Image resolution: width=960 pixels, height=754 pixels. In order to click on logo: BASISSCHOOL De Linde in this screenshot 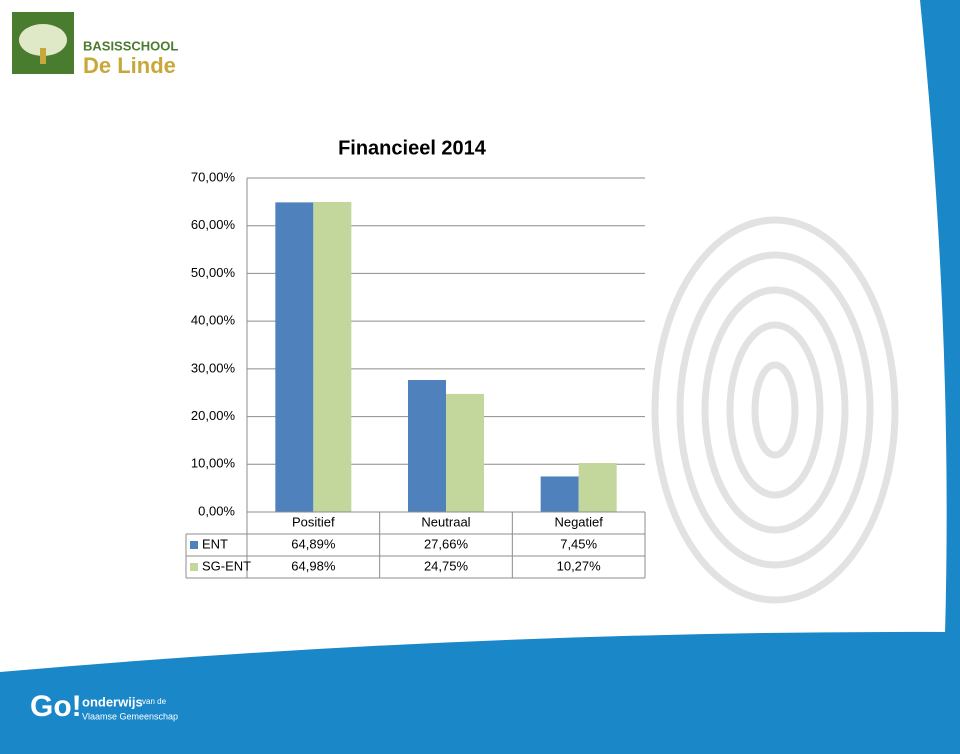, I will do `click(95, 45)`.